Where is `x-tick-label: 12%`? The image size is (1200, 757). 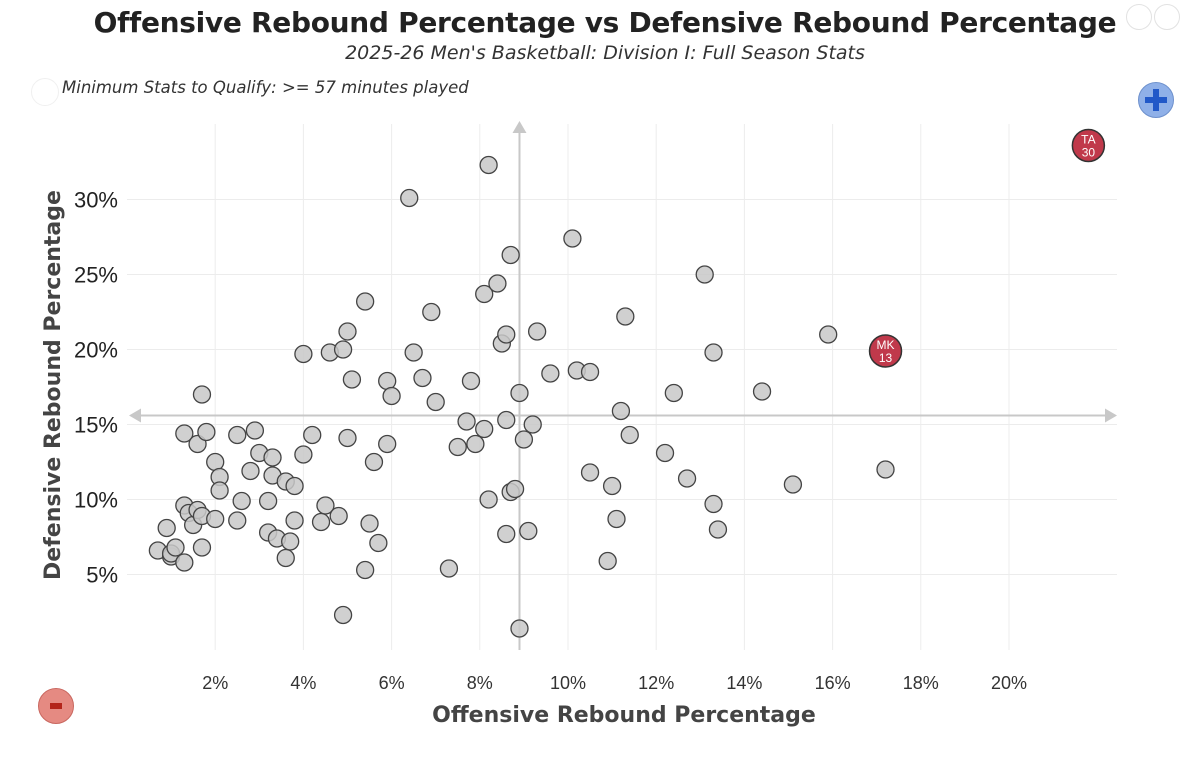
x-tick-label: 12% is located at coordinates (656, 683).